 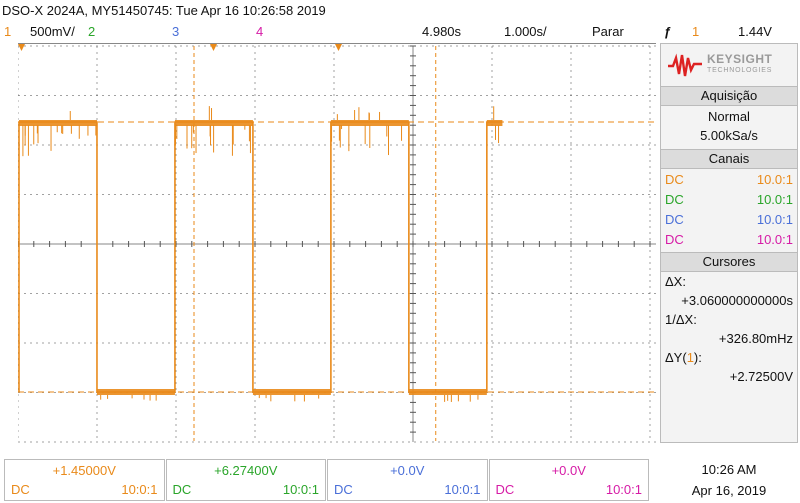 I want to click on acq-rate: 5.00kSa/s, so click(x=729, y=135).